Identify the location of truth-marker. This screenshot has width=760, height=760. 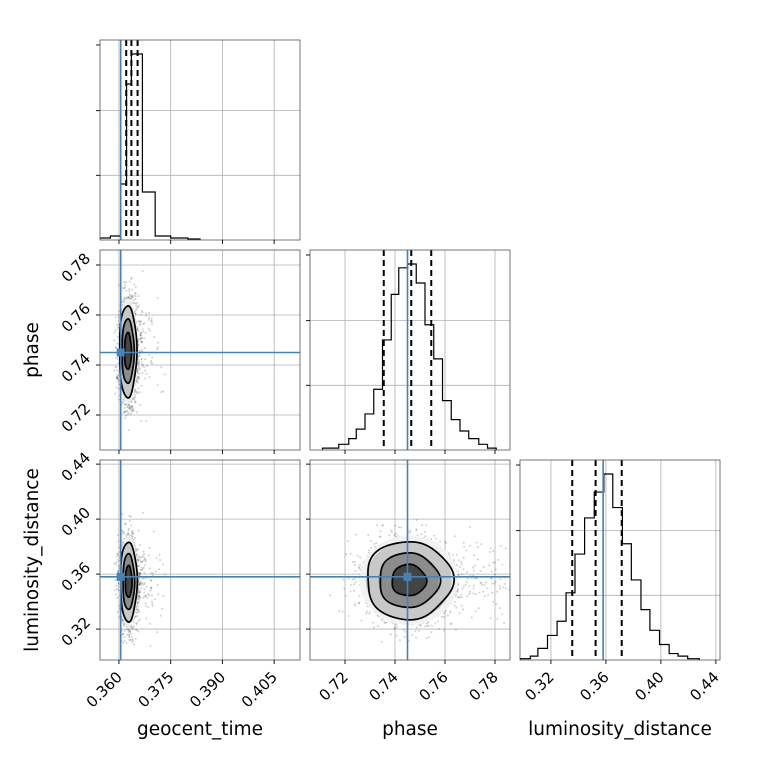
(120, 352).